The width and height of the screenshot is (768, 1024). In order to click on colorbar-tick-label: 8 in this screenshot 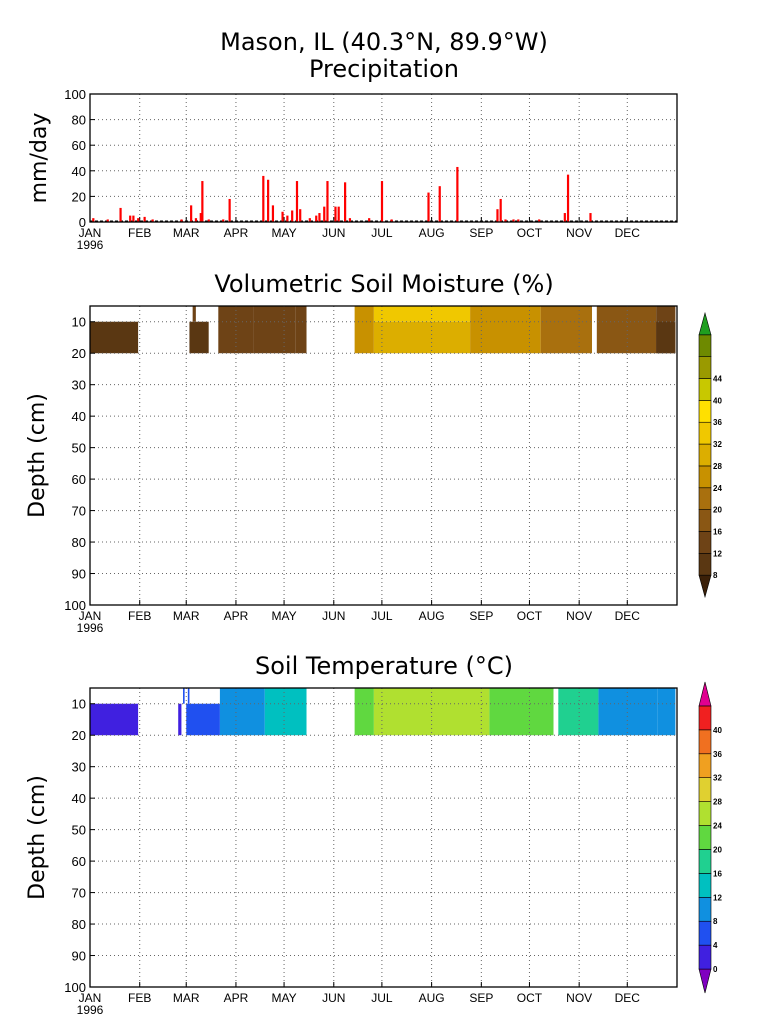, I will do `click(715, 921)`.